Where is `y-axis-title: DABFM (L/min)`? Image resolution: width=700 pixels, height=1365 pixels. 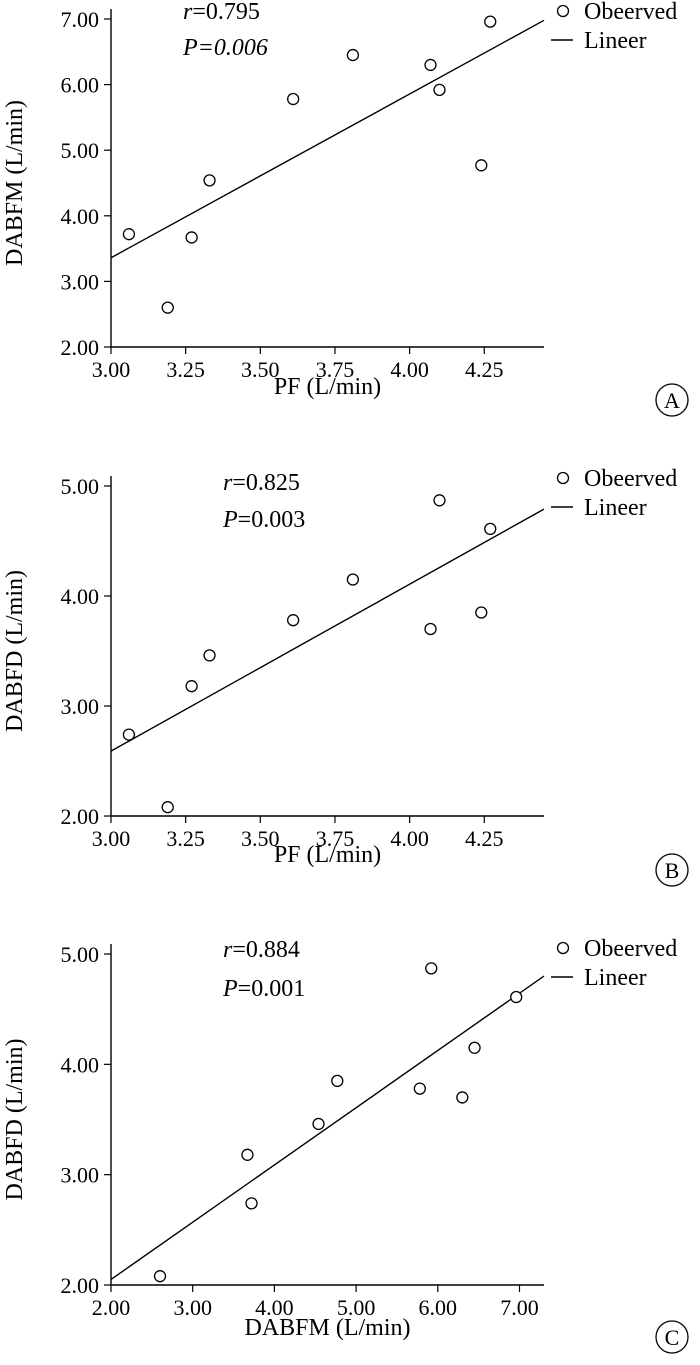
y-axis-title: DABFM (L/min) is located at coordinates (15, 183).